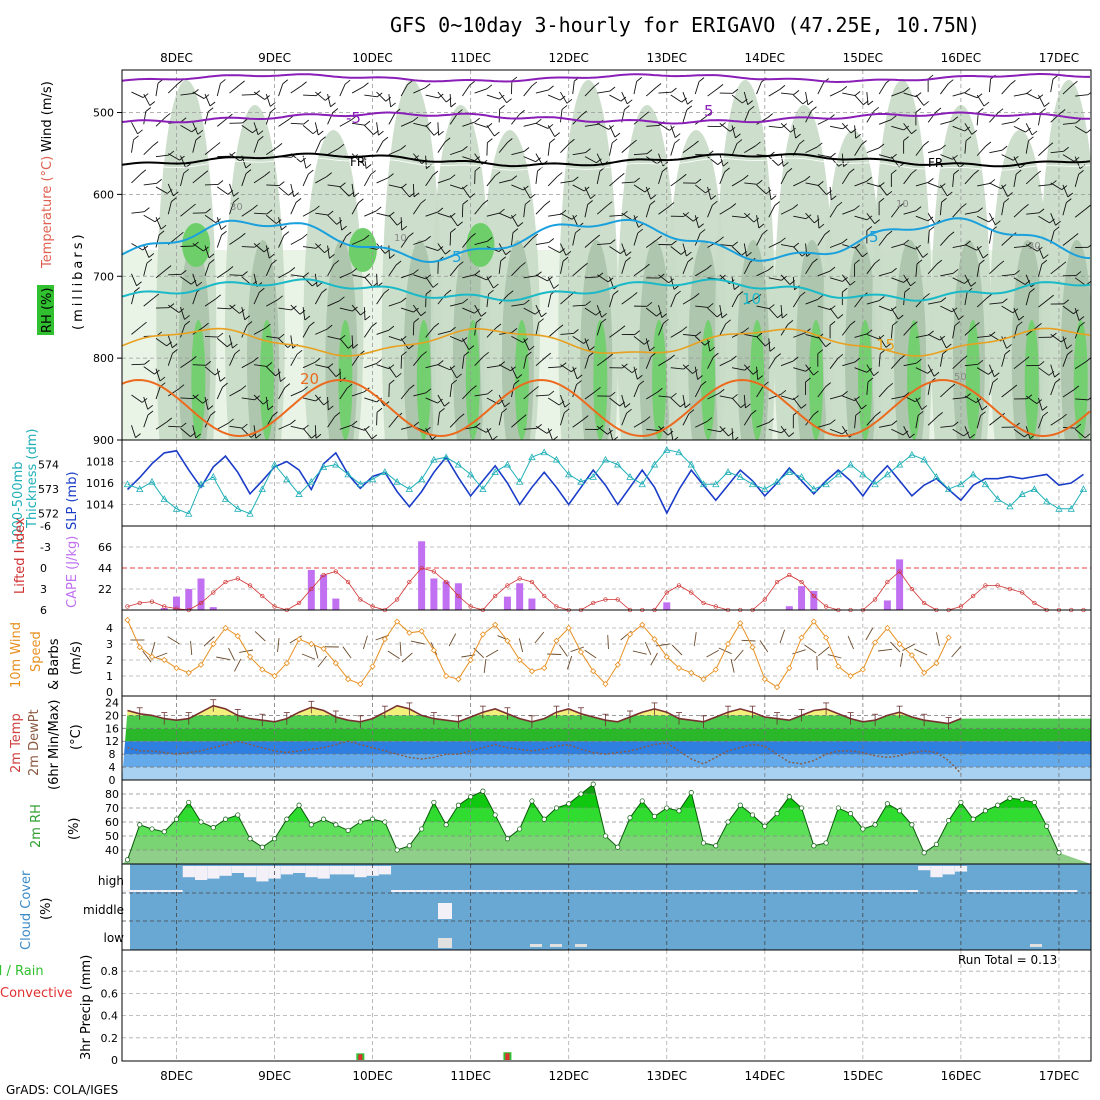  Describe the element at coordinates (360, 1057) in the screenshot. I see `precip-bar-convective` at that location.